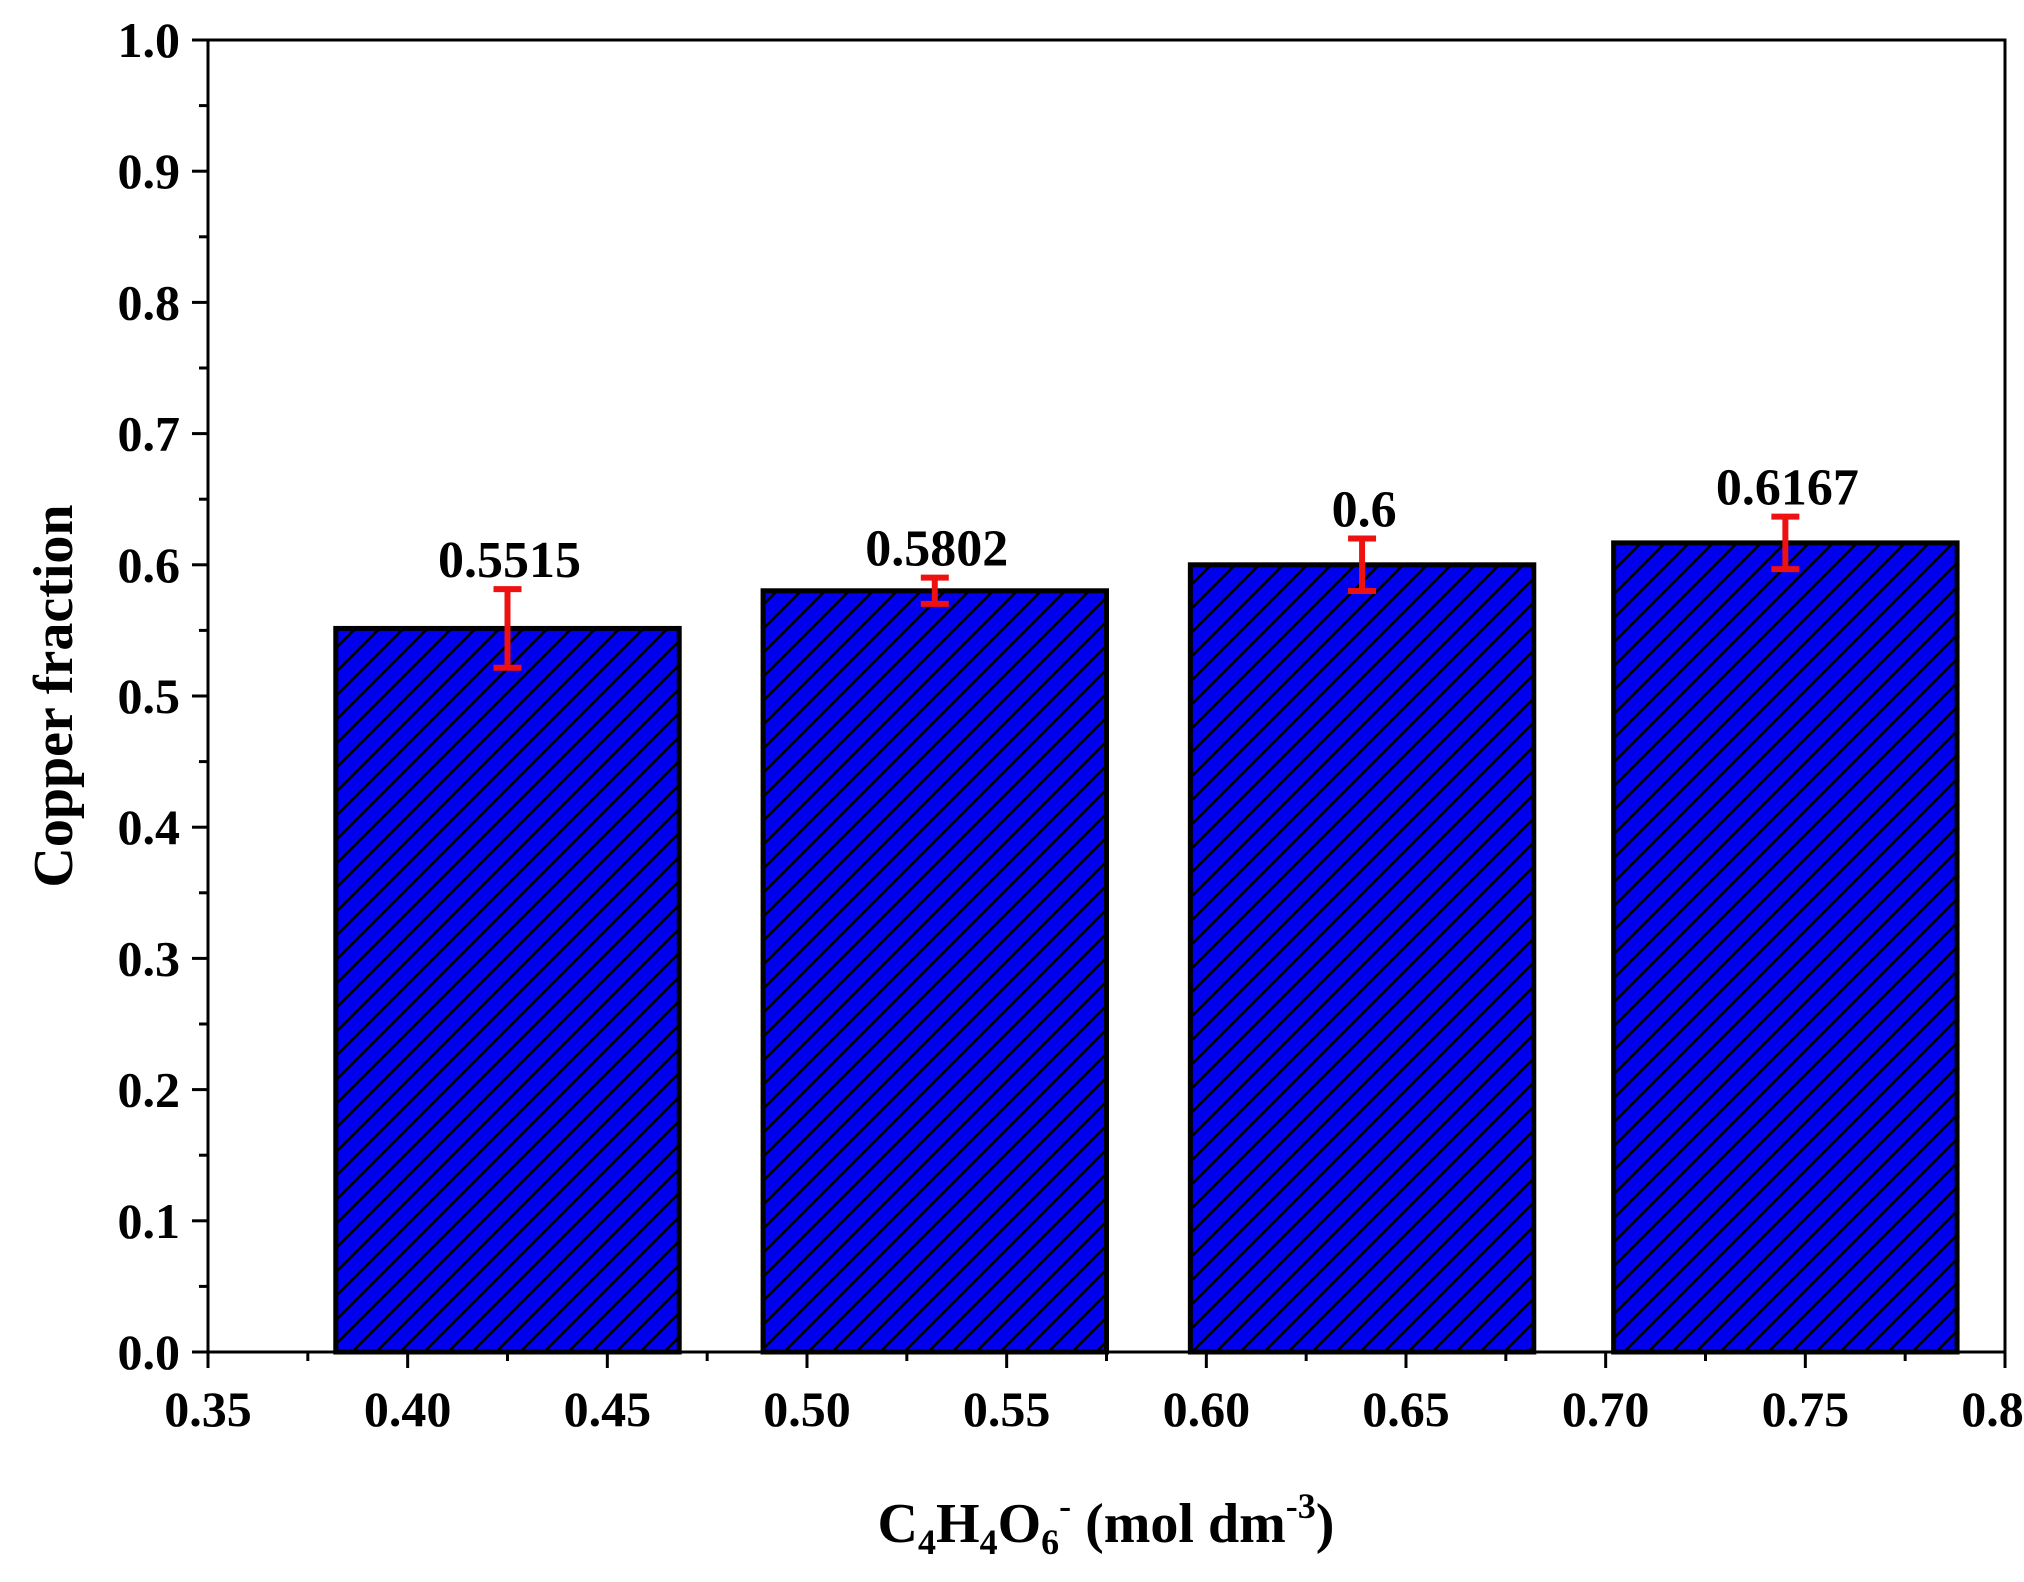 The height and width of the screenshot is (1582, 2024). I want to click on y-axis: 0.0 0.1 0.2 0.3 0.4 0.5 0.6 0.7 0.8 0.9 1.0, so click(163, 696).